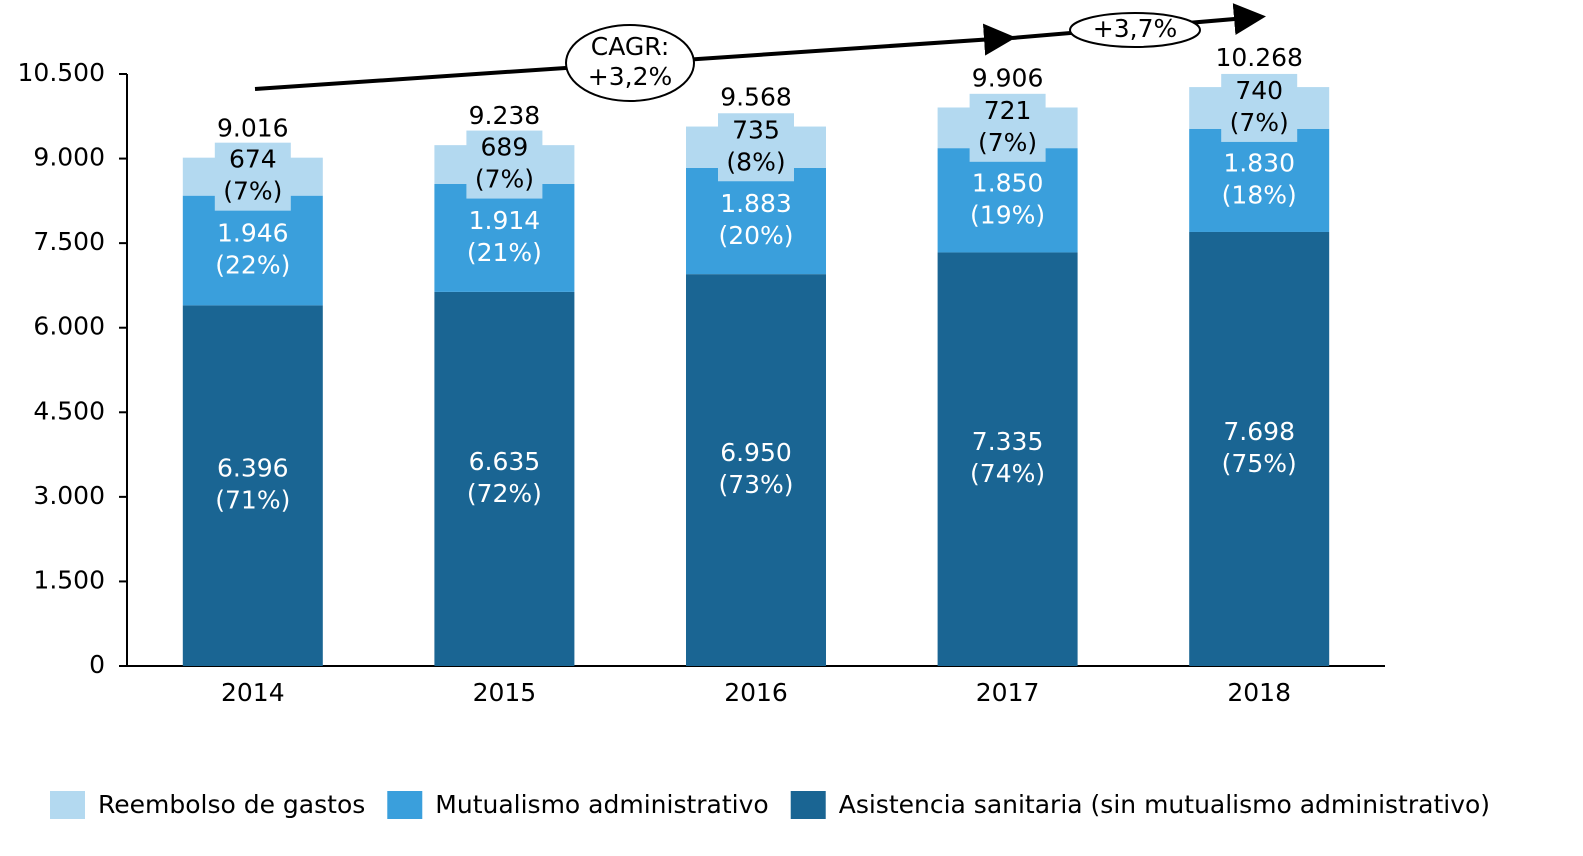  I want to click on value-label: 689, so click(505, 147).